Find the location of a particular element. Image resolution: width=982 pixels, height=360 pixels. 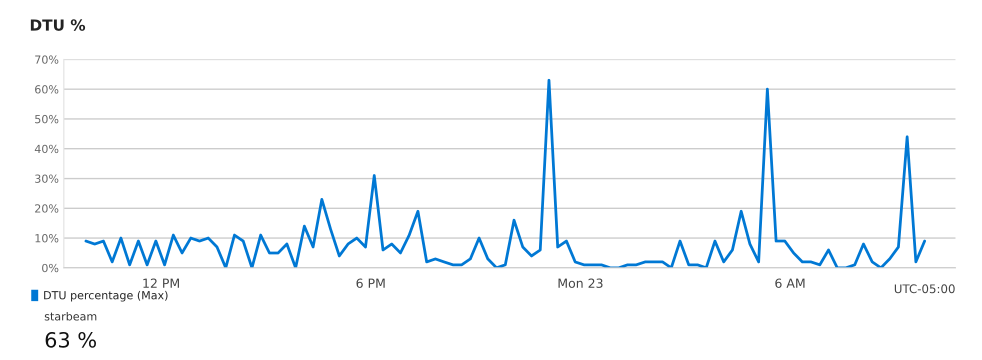

x-tick-label: 6 AM is located at coordinates (789, 283).